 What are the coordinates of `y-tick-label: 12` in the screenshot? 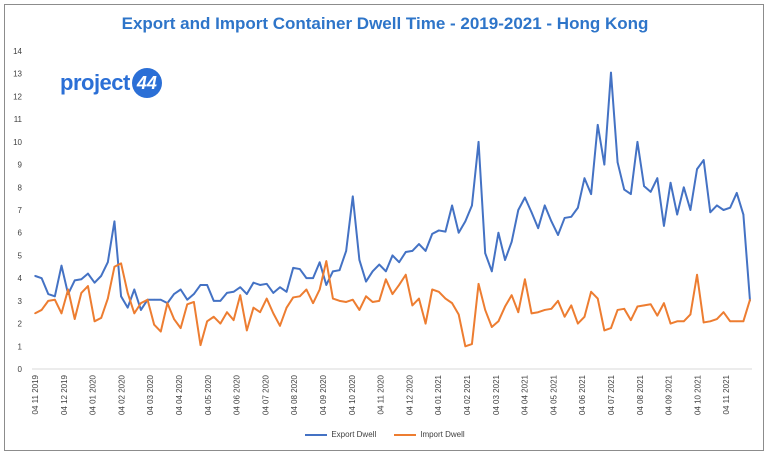 It's located at (17, 96).